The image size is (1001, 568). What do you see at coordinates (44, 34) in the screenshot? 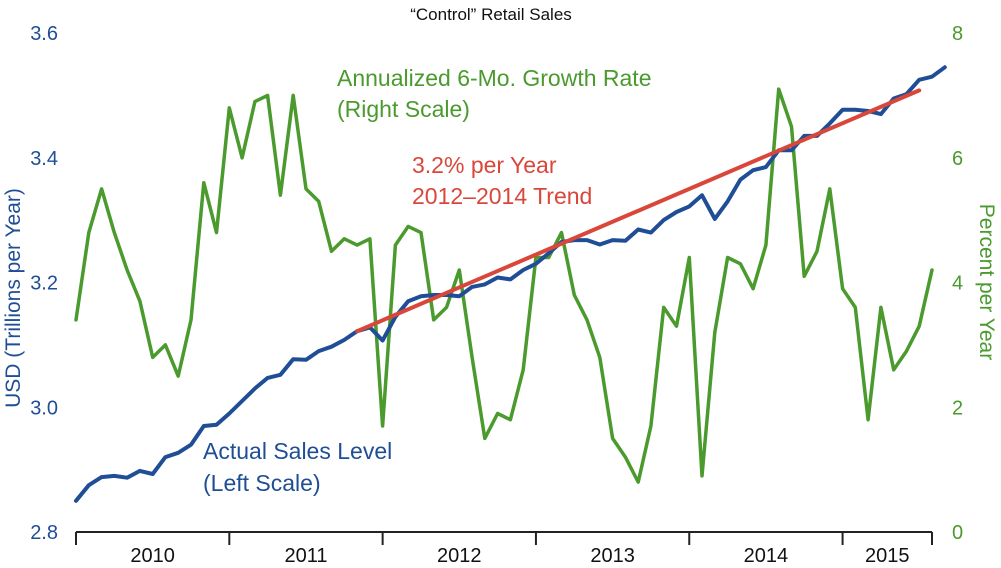
I see `left-tick-label: 3.6` at bounding box center [44, 34].